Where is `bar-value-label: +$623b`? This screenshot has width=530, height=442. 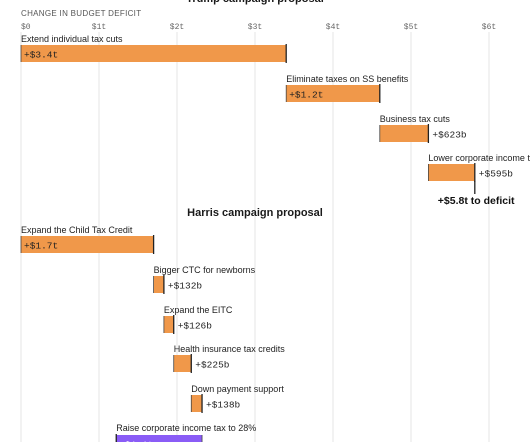 bar-value-label: +$623b is located at coordinates (449, 135).